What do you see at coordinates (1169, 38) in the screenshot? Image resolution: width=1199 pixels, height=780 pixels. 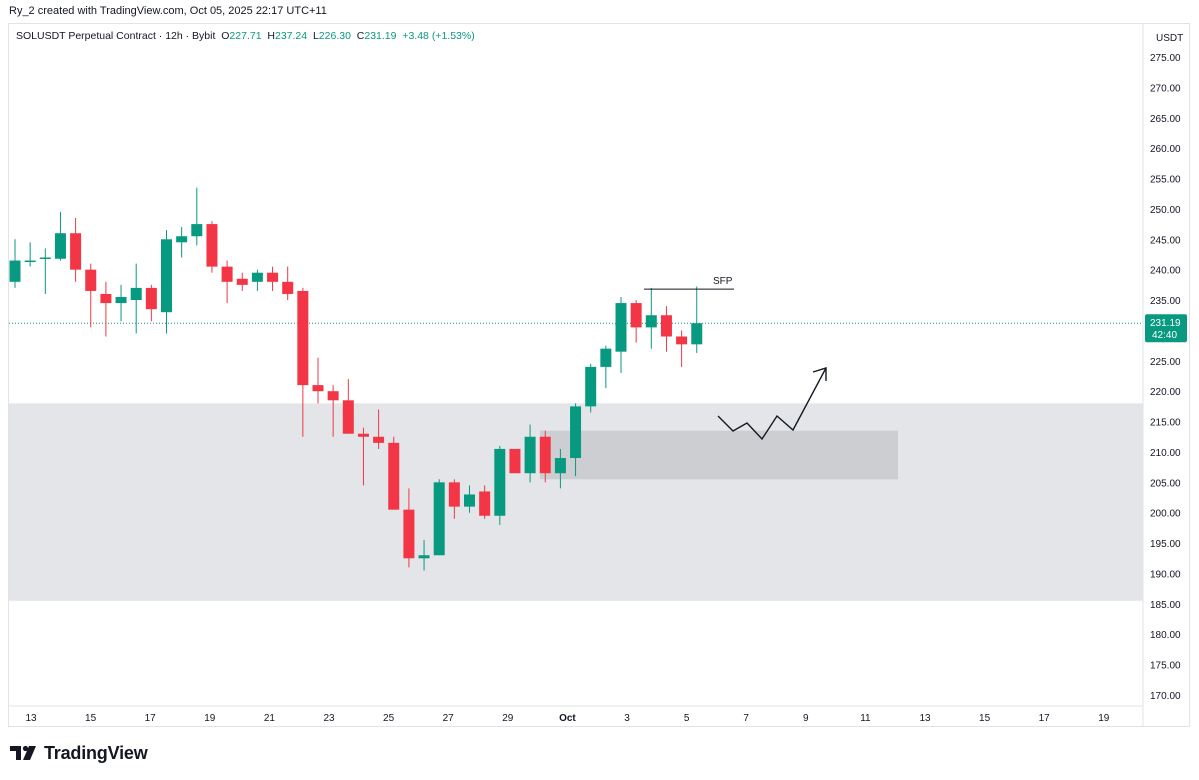 I see `currency-label: USDT` at bounding box center [1169, 38].